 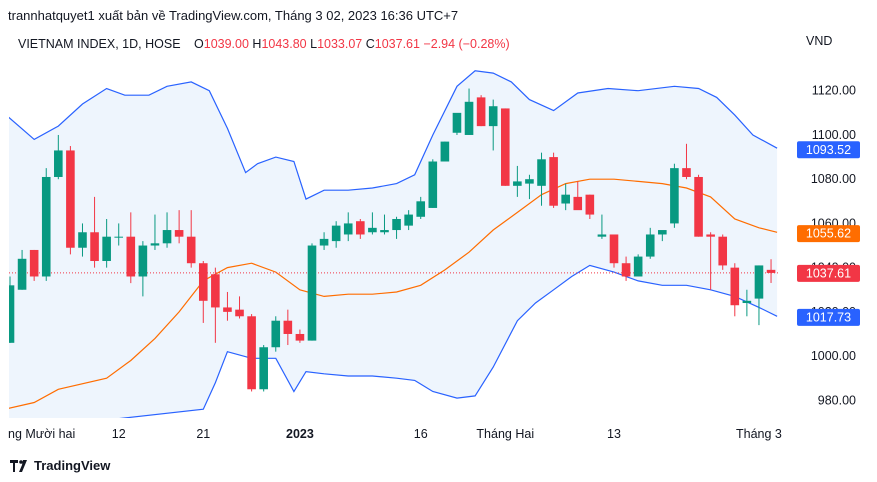 What do you see at coordinates (837, 400) in the screenshot?
I see `y-tick-label: 980.00` at bounding box center [837, 400].